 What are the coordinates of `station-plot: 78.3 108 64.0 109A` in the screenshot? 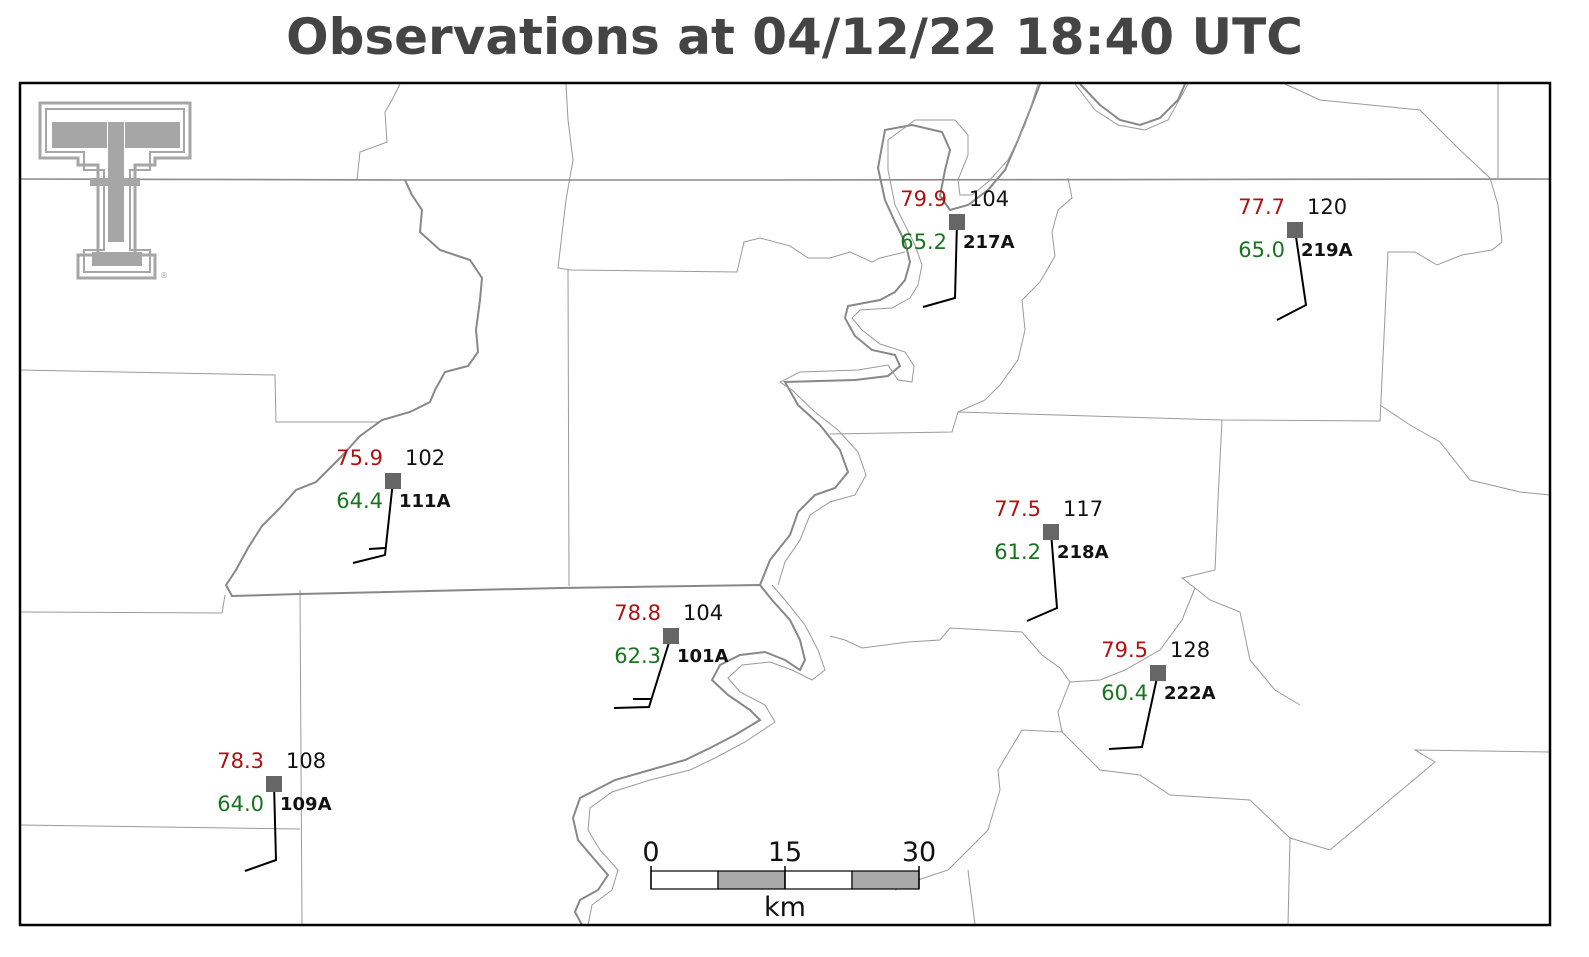 It's located at (274, 810).